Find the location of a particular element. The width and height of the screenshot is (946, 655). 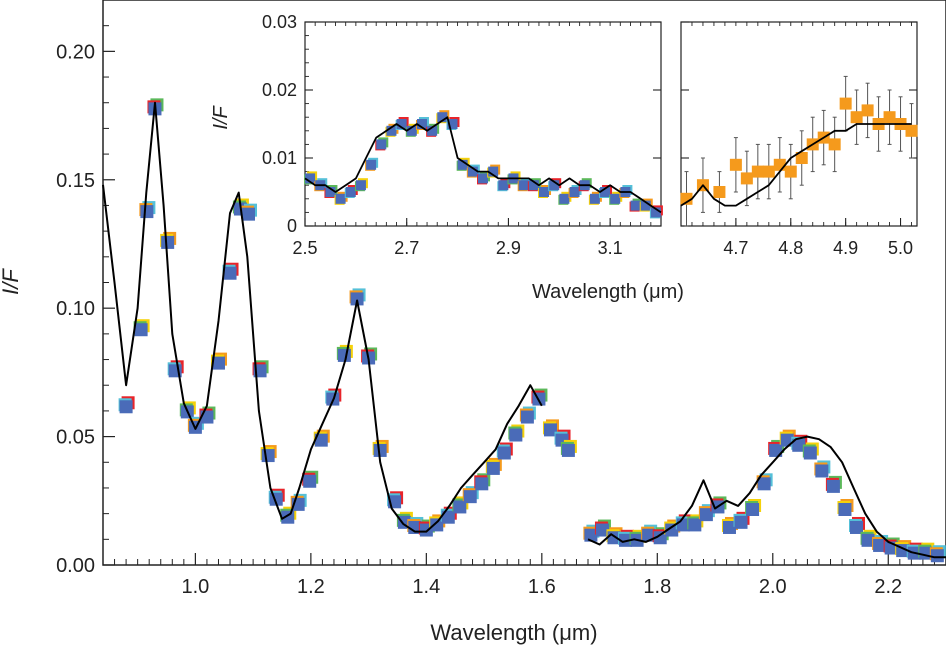

main-y-axis-label: I/F is located at coordinates (11, 281).